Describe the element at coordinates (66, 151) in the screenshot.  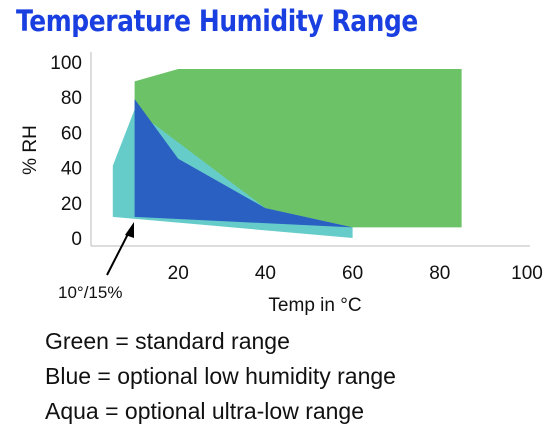
I see `y-tick-labels: 0 20 40 60 80 100` at that location.